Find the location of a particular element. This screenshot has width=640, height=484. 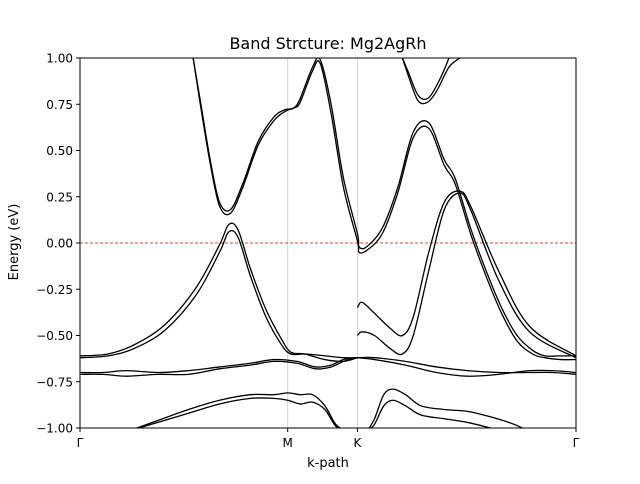

y-tick-label-5: −0.25 is located at coordinates (54, 290).